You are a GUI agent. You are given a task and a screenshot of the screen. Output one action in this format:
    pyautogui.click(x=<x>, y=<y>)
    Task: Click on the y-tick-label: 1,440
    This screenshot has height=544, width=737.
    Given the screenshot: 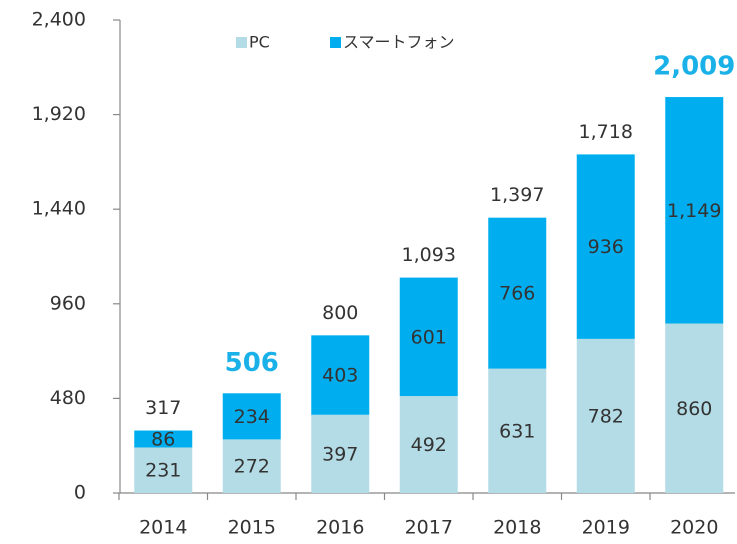 What is the action you would take?
    pyautogui.click(x=59, y=209)
    